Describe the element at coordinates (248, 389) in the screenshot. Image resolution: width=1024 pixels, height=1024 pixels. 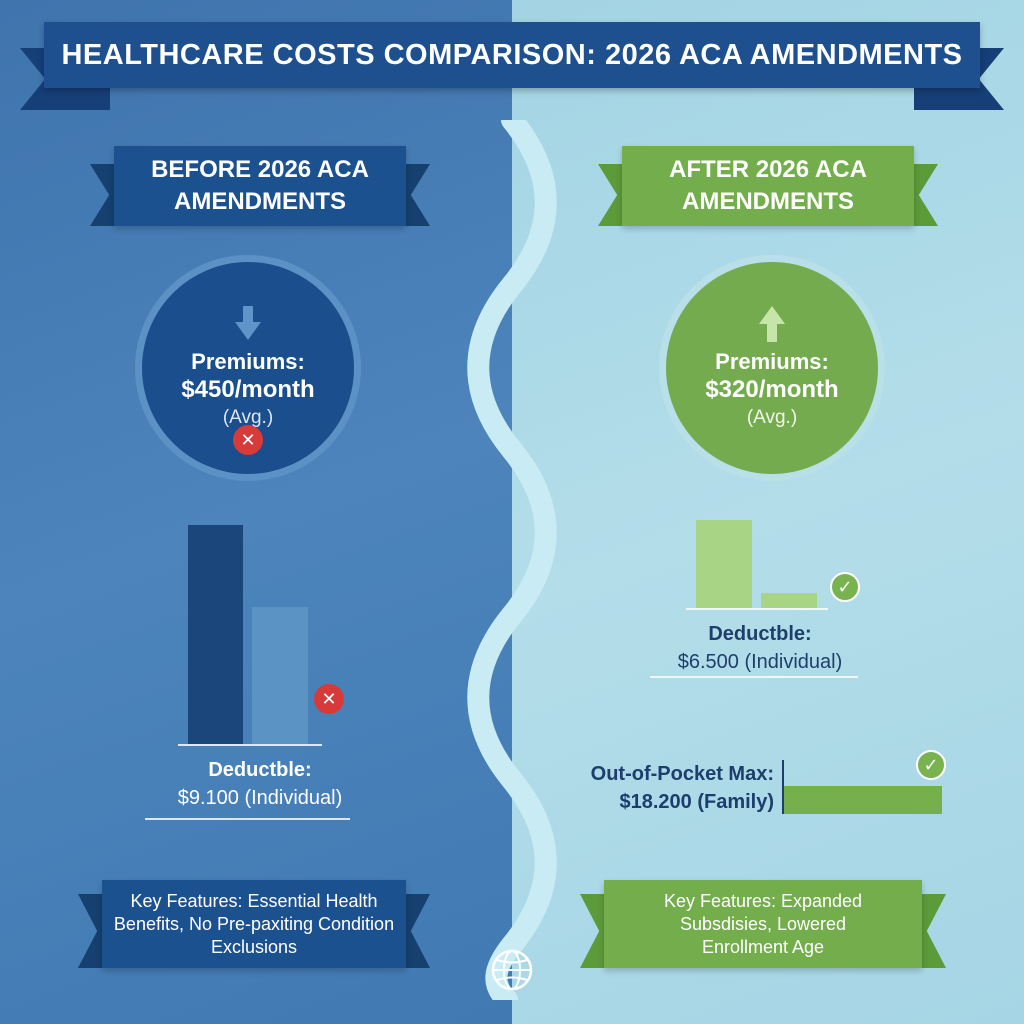
I see `before-premium-value: $450/month` at that location.